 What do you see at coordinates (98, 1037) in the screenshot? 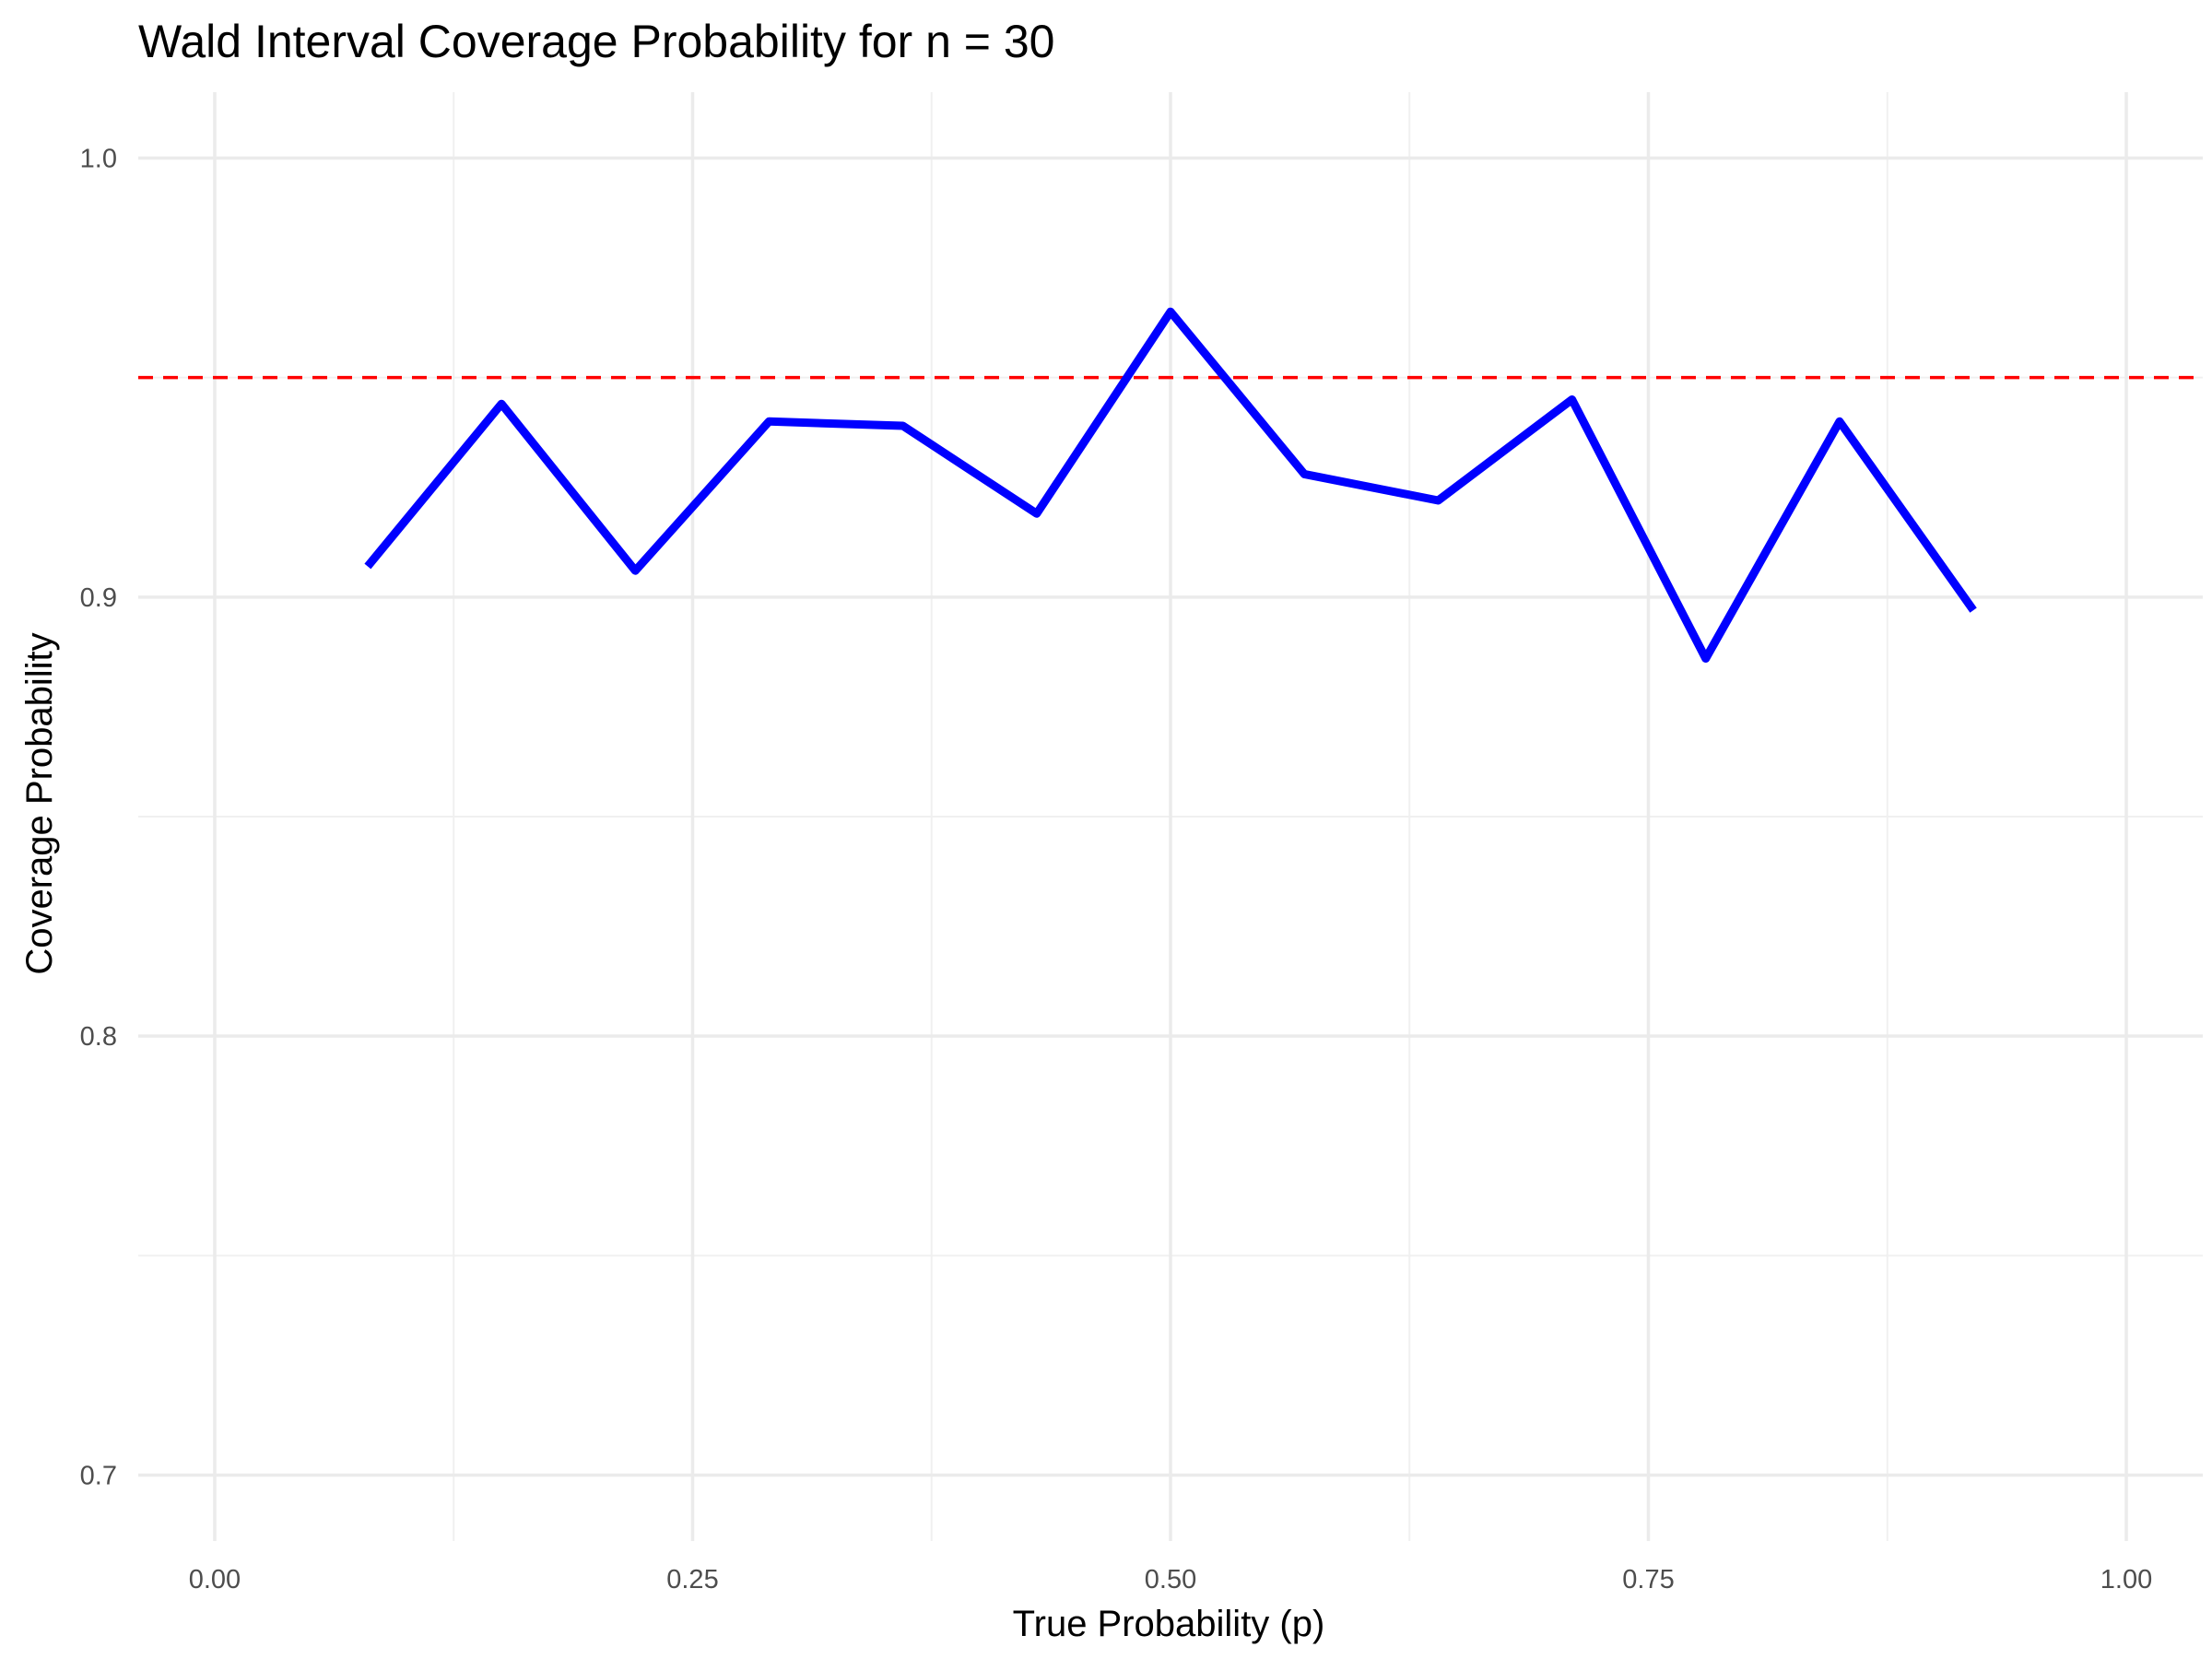
I see `y-tick-label: 0.8` at bounding box center [98, 1037].